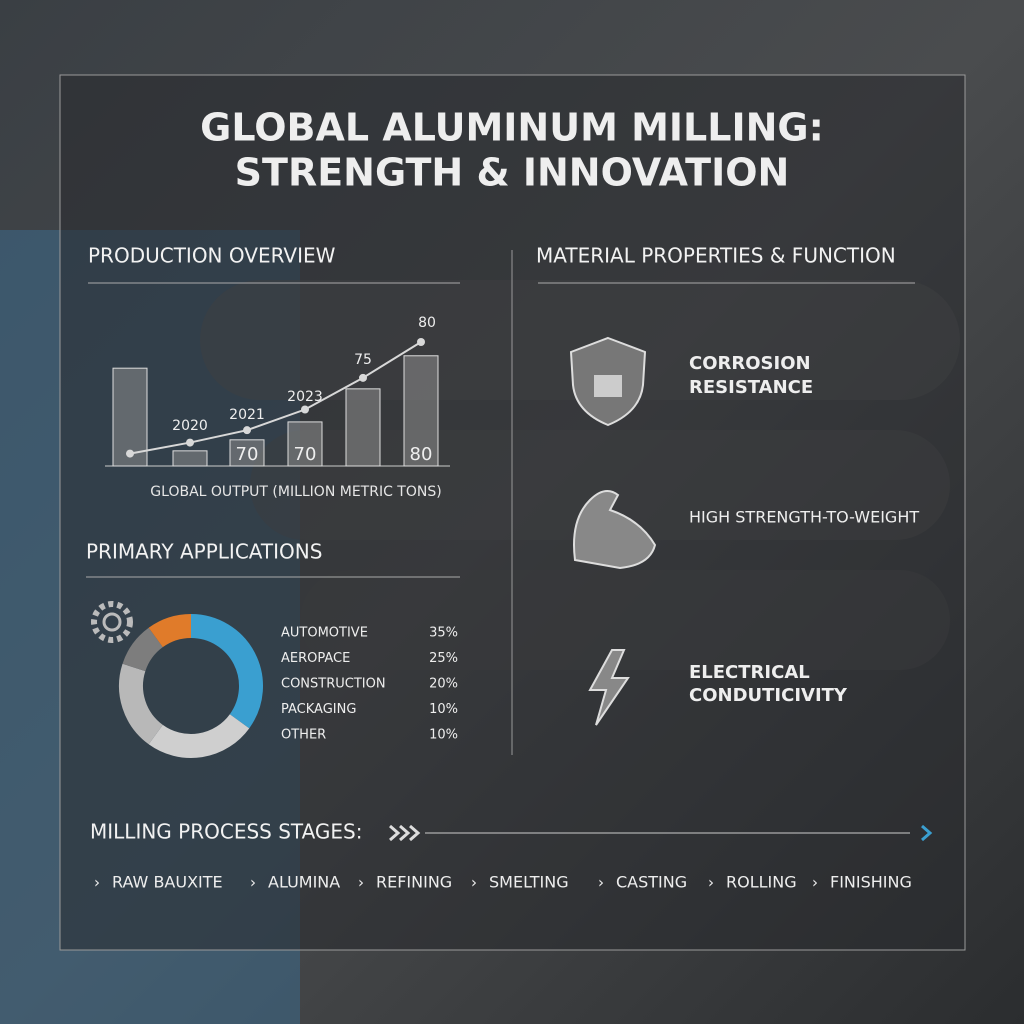  What do you see at coordinates (212, 256) in the screenshot?
I see `section-title: PRODUCTION OVERVIEW` at bounding box center [212, 256].